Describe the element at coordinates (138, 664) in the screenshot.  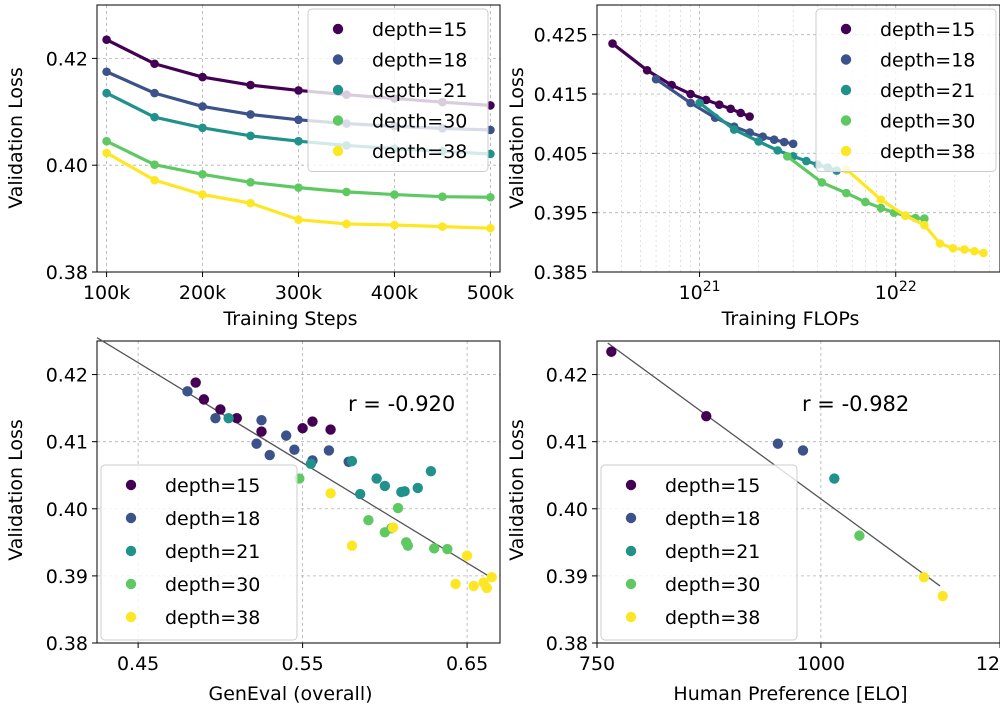
I see `x-tick-label: 0.45` at that location.